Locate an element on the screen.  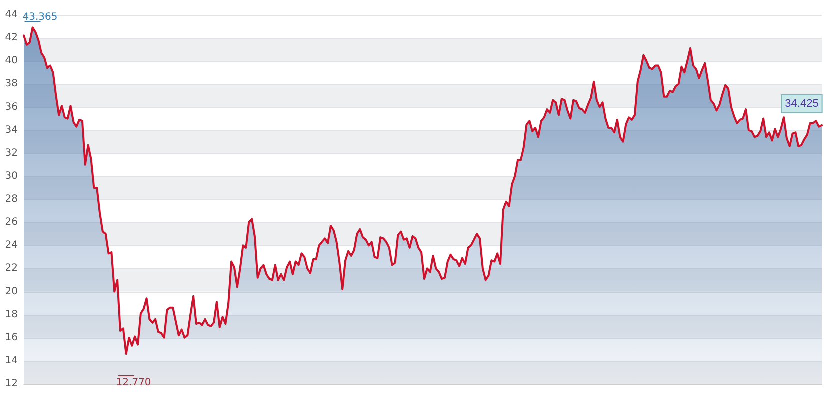
y-tick-label: 26 is located at coordinates (11, 222).